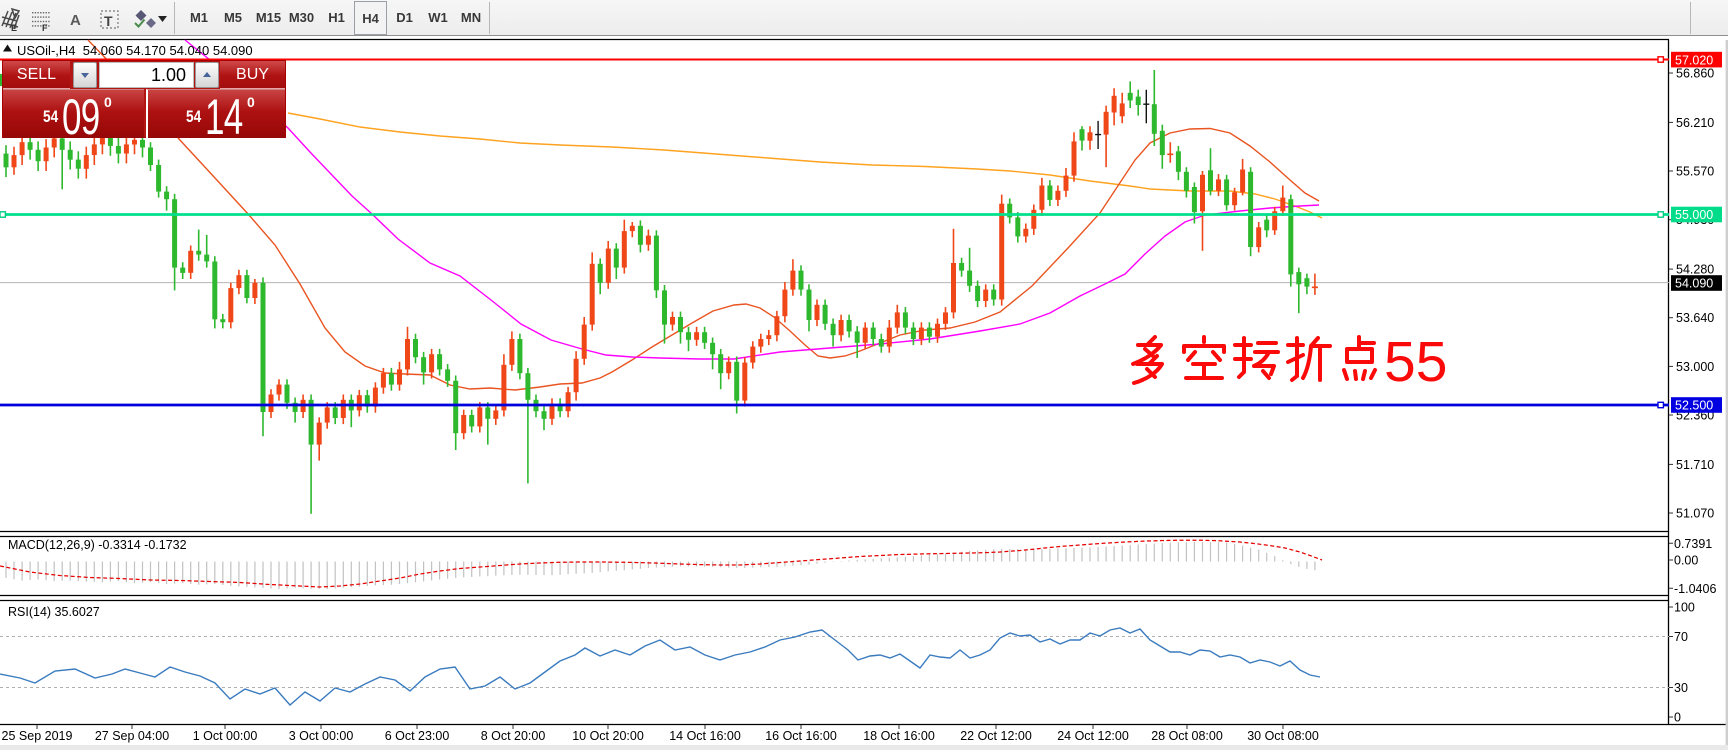 This screenshot has width=1728, height=750. What do you see at coordinates (1695, 172) in the screenshot?
I see `svg-text: 55.570` at bounding box center [1695, 172].